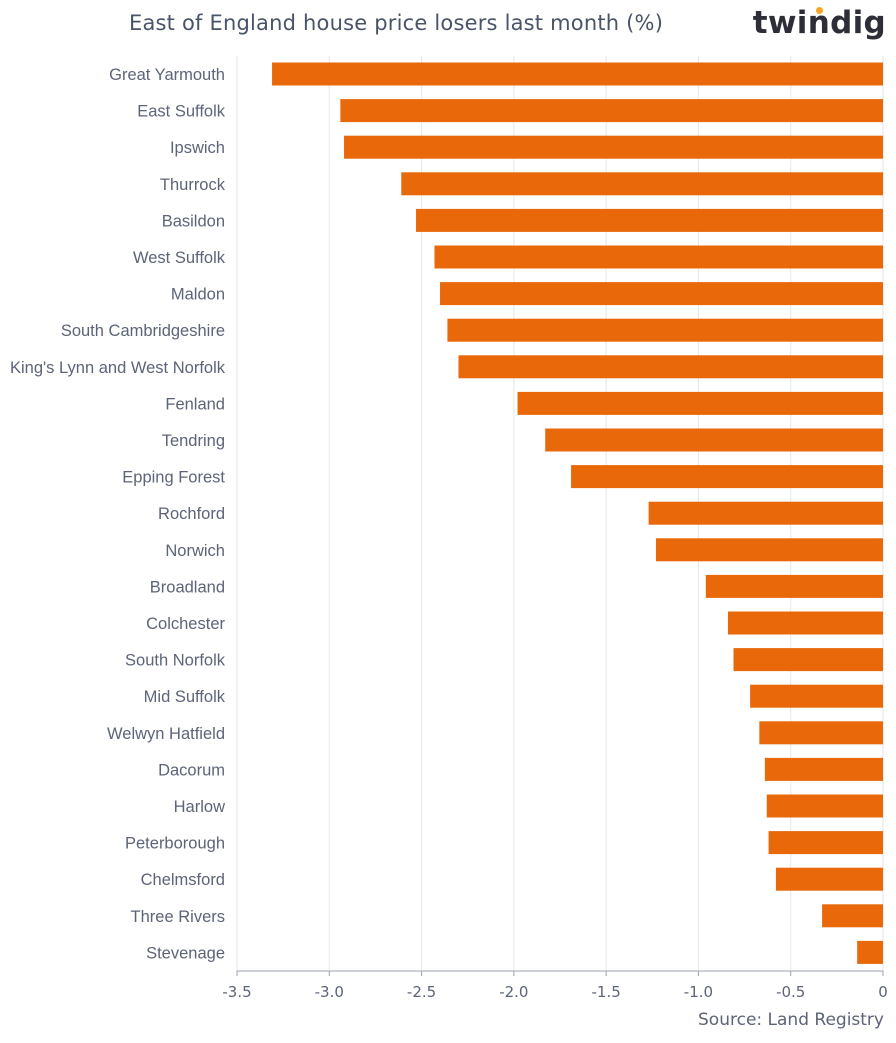  What do you see at coordinates (179, 258) in the screenshot?
I see `category-label: West Suffolk` at bounding box center [179, 258].